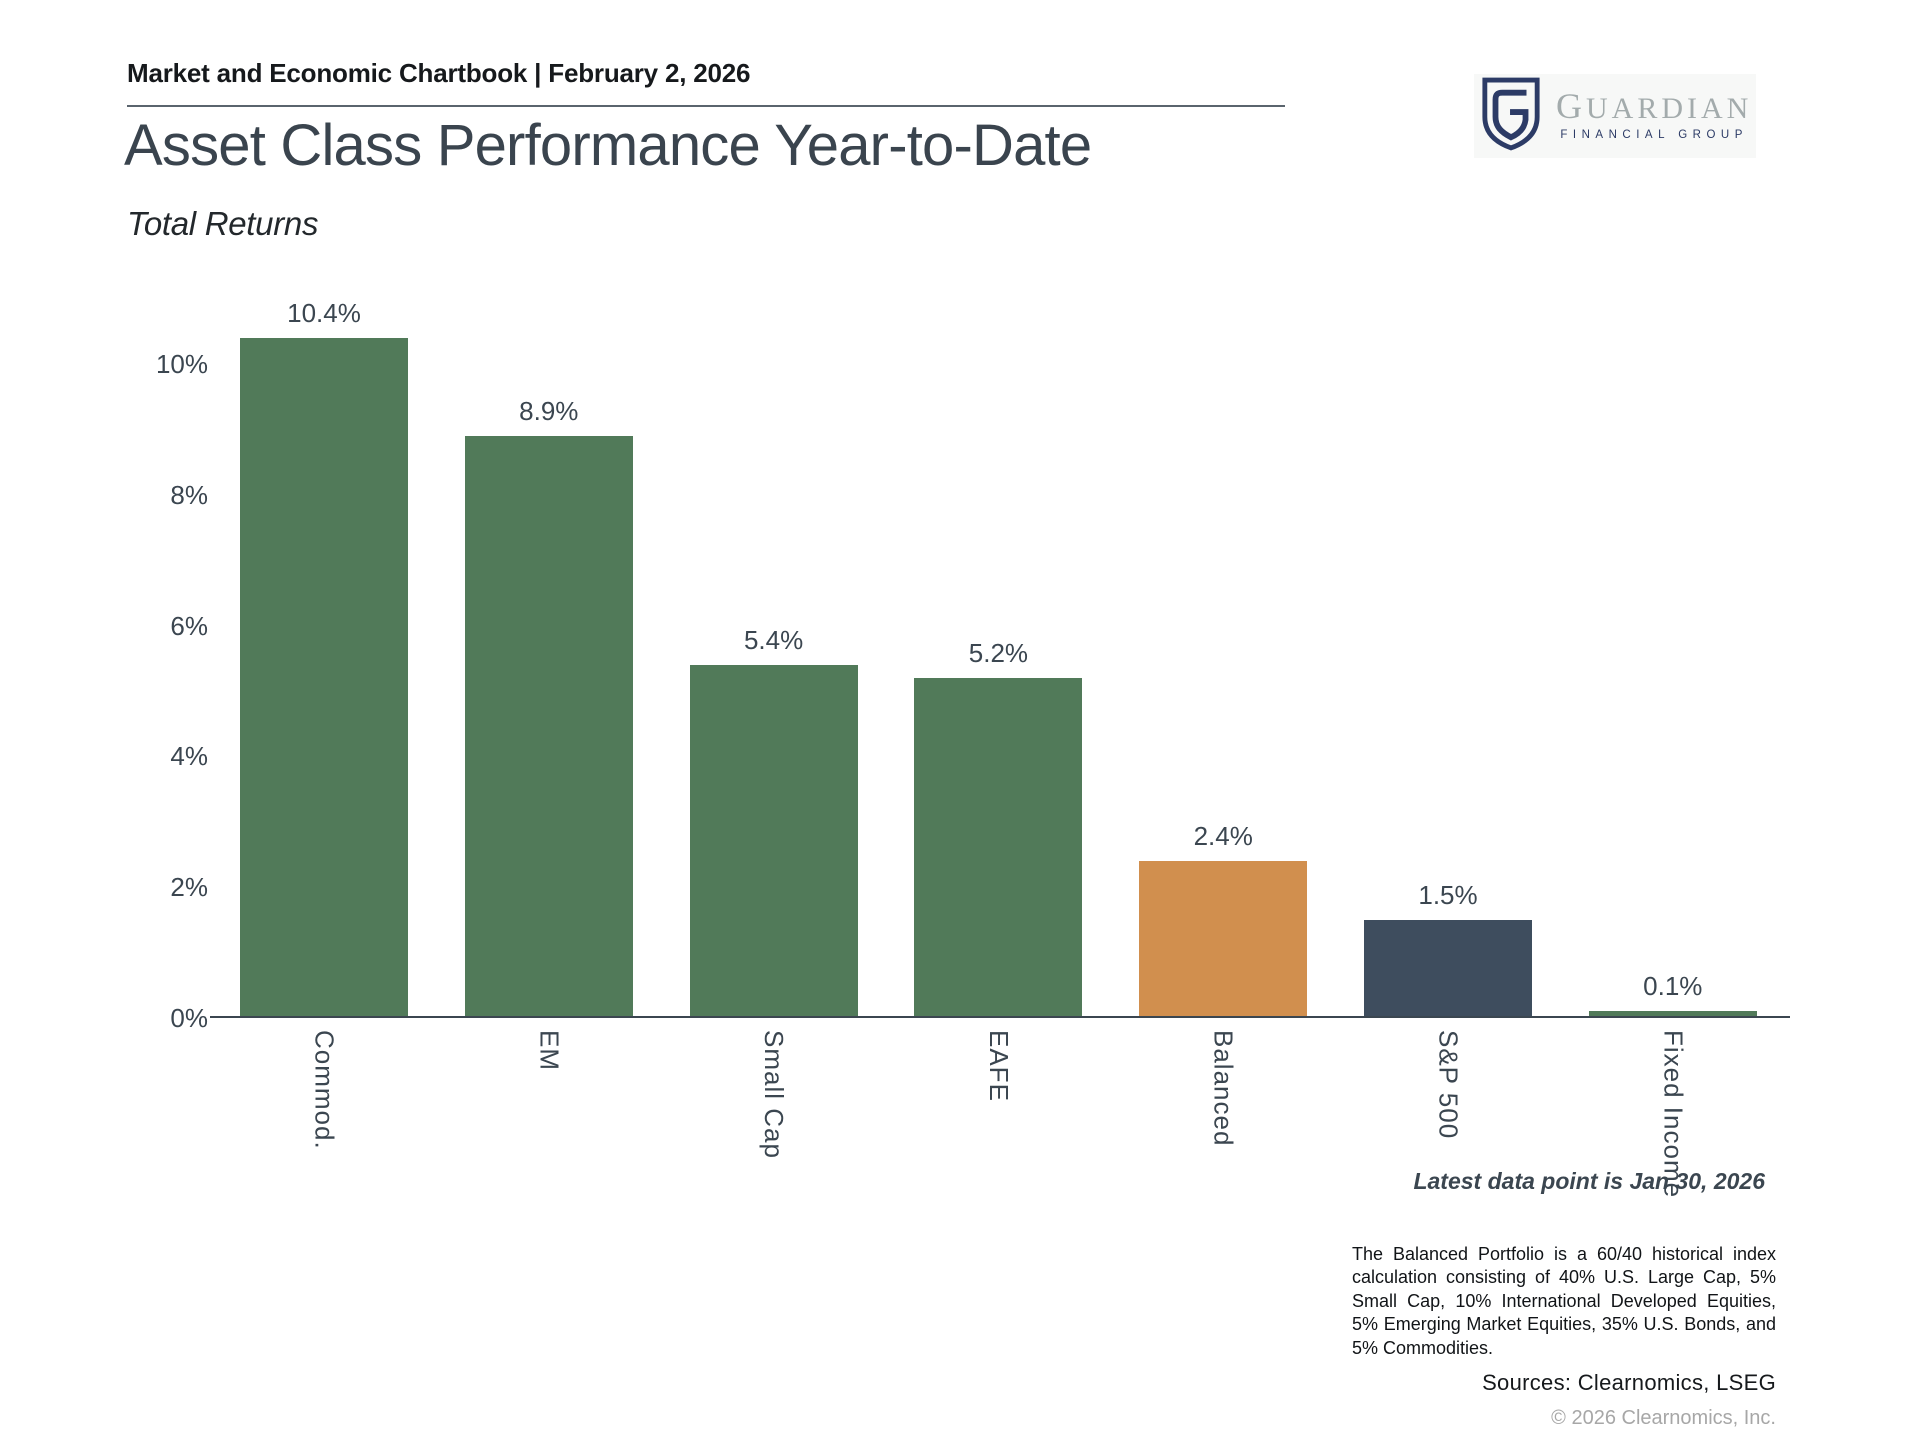 The height and width of the screenshot is (1440, 1920). I want to click on bar-commod, so click(324, 678).